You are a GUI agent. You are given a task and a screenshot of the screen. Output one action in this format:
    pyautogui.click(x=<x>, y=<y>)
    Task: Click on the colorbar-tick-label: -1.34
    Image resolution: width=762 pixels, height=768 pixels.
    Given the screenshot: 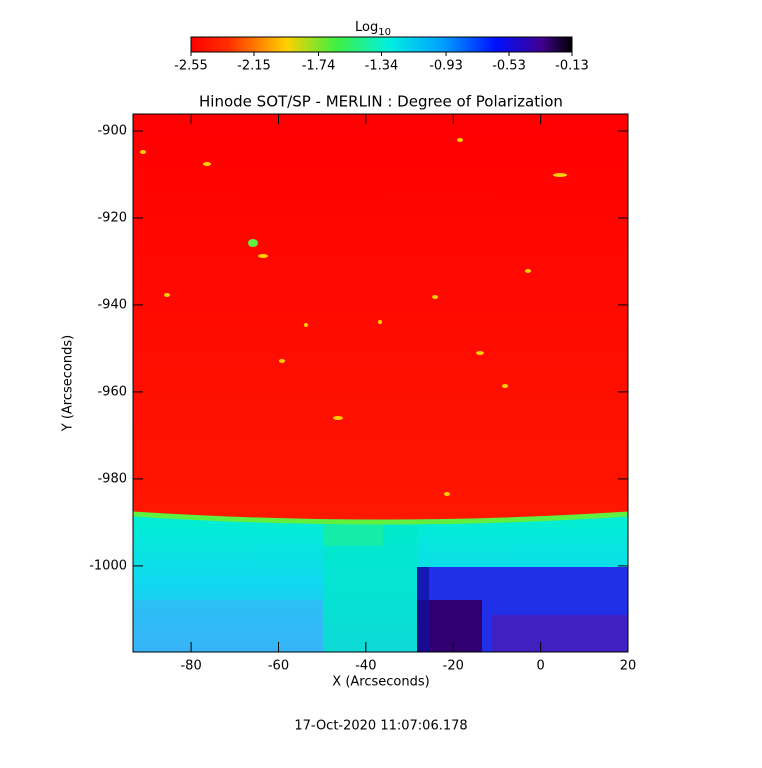 What is the action you would take?
    pyautogui.click(x=382, y=66)
    